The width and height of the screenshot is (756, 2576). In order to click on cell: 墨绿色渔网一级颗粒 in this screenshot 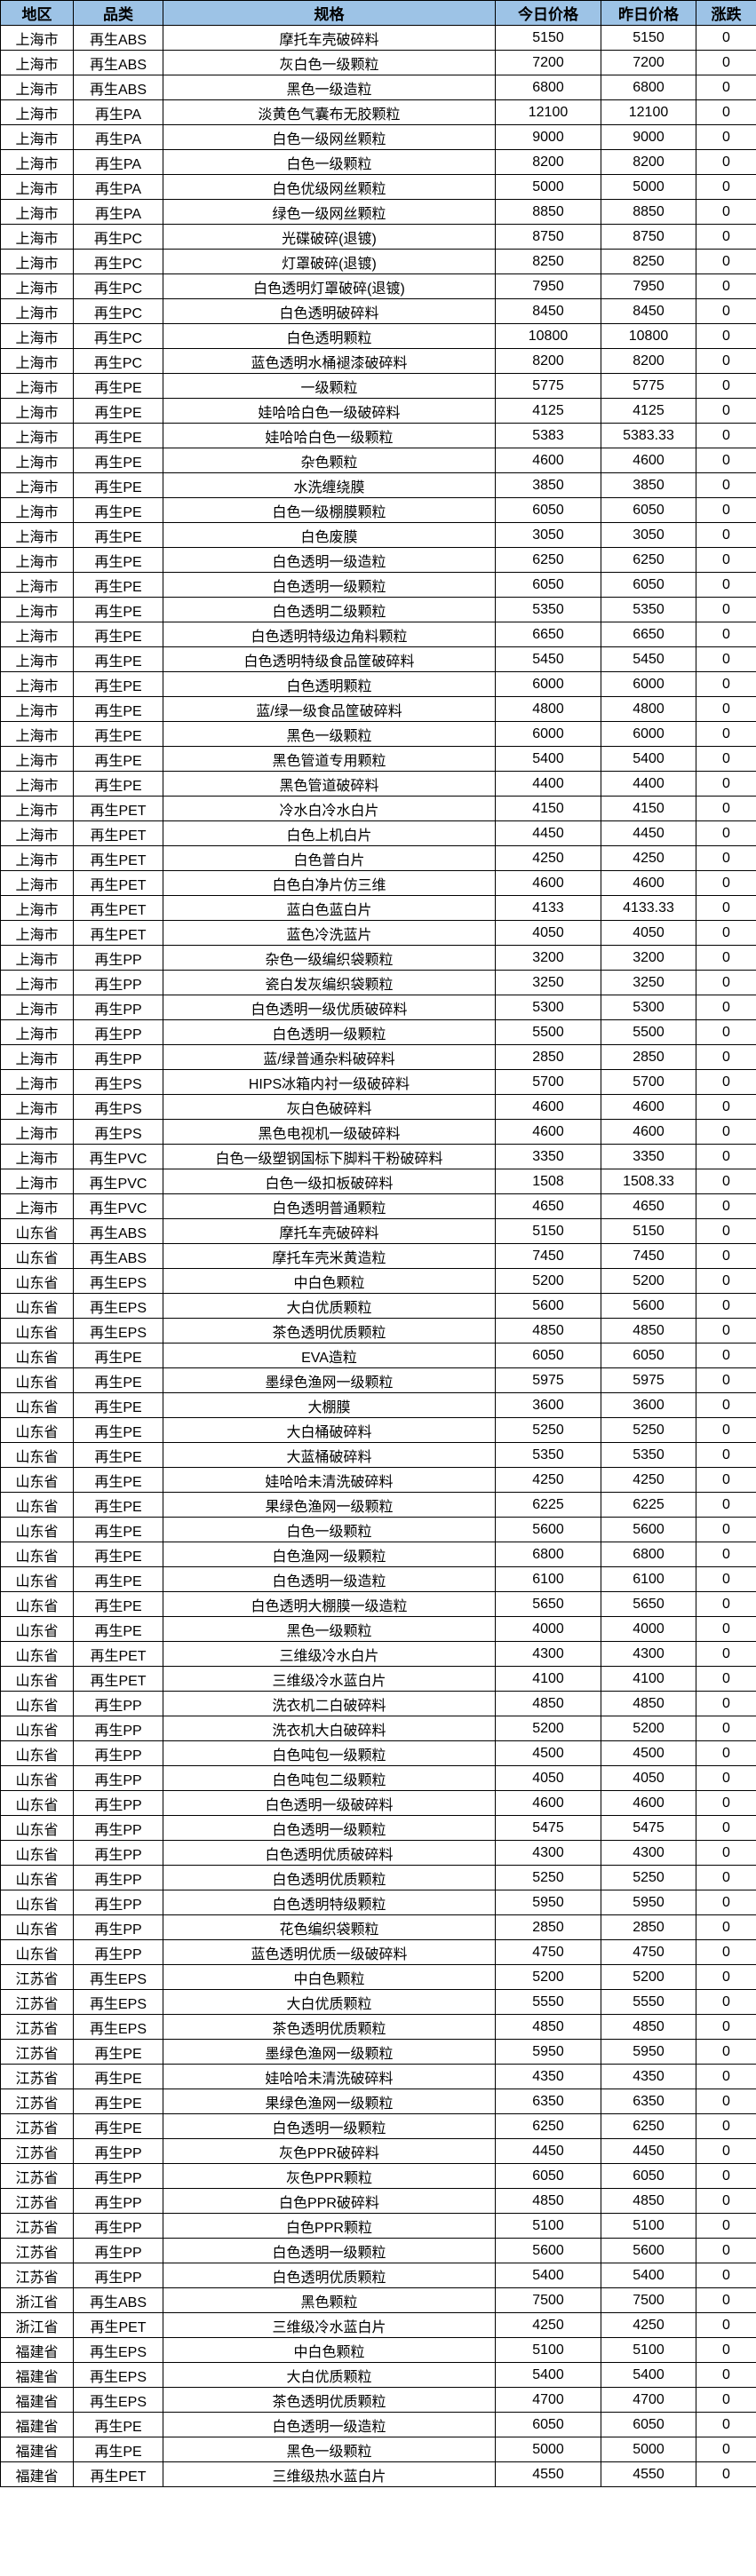, I will do `click(329, 2052)`.